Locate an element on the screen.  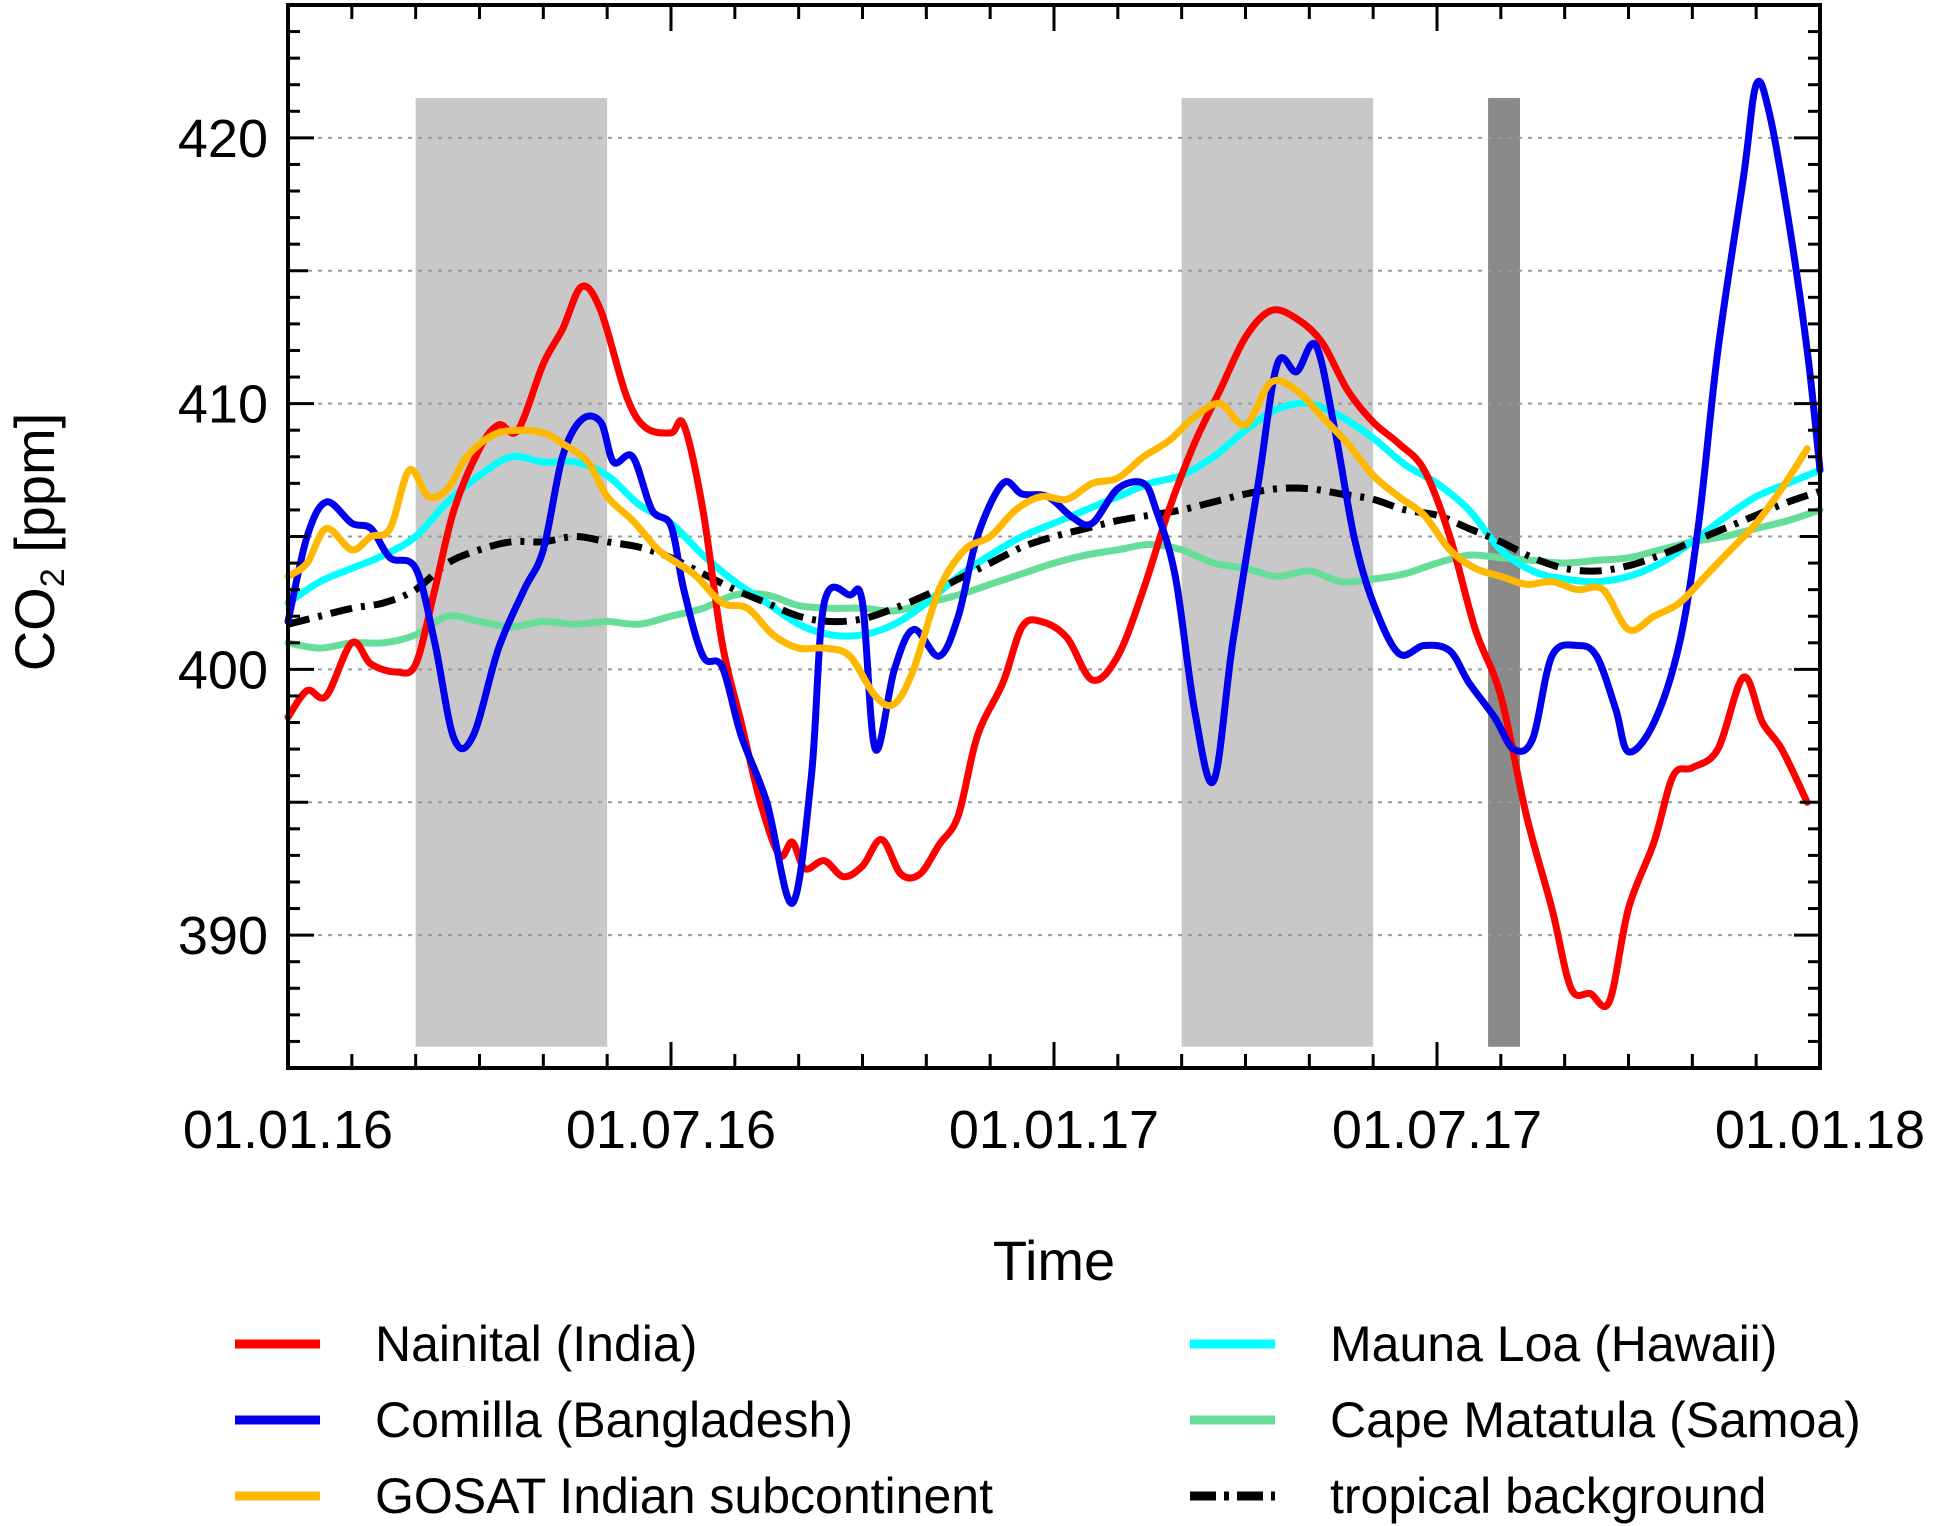
y-tick-label: 400 is located at coordinates (223, 670).